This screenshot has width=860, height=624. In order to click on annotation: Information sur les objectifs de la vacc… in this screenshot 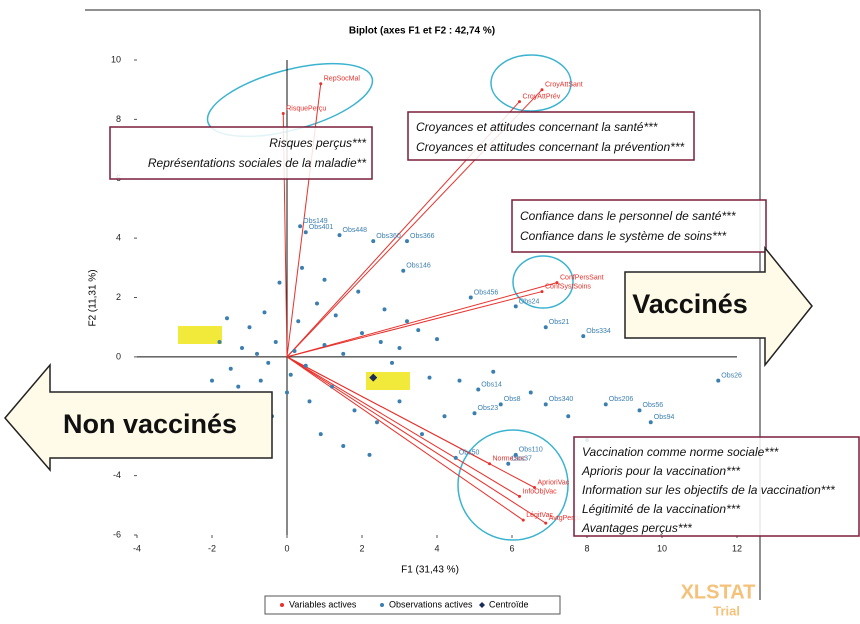, I will do `click(708, 490)`.